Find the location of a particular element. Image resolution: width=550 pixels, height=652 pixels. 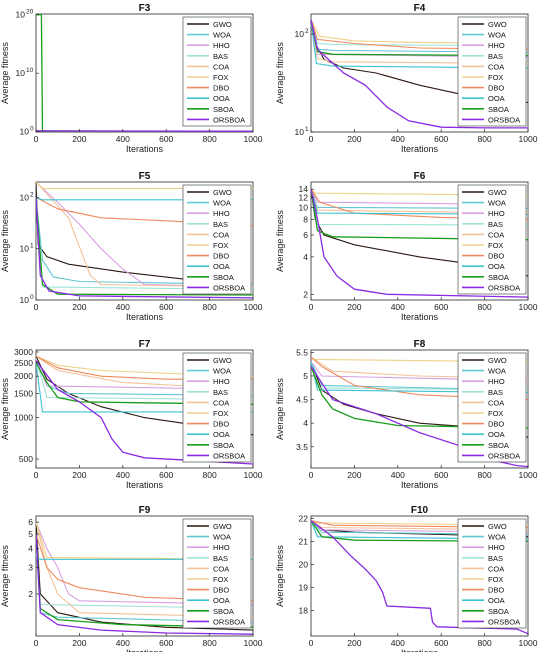

chart-title: F5 is located at coordinates (145, 176).